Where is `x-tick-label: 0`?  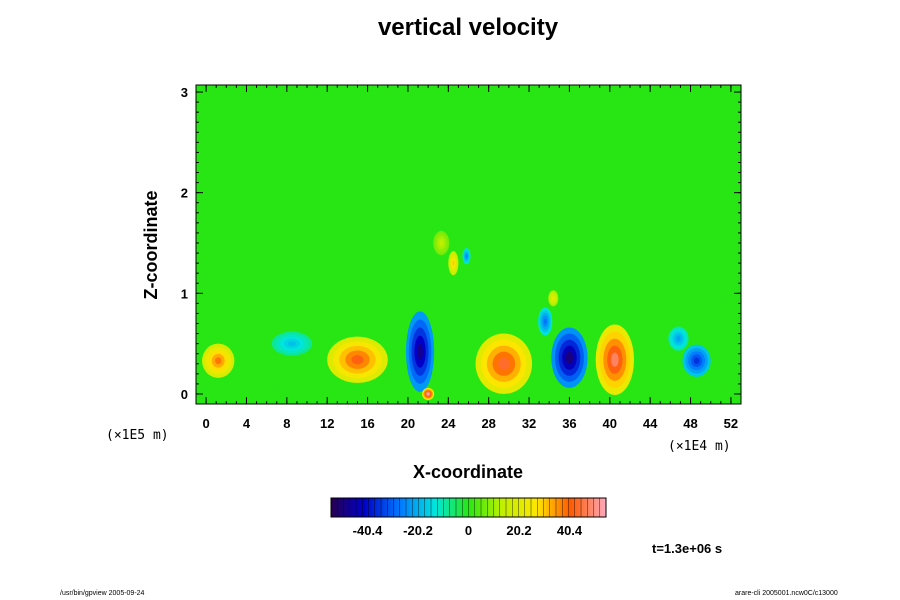 x-tick-label: 0 is located at coordinates (205, 423).